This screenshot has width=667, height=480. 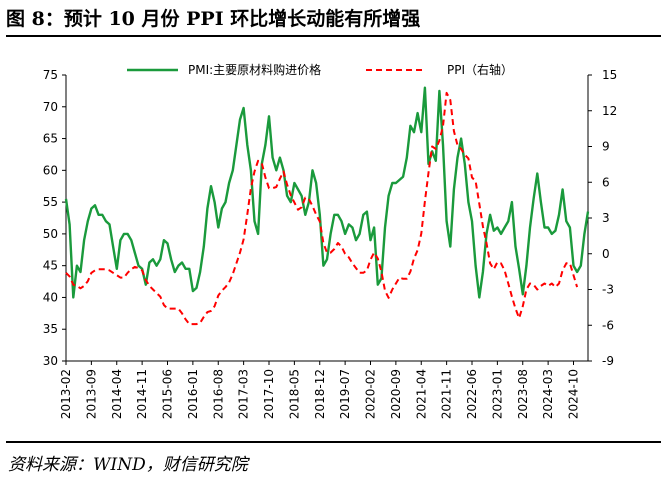 What do you see at coordinates (606, 218) in the screenshot?
I see `right-tick-label: 3` at bounding box center [606, 218].